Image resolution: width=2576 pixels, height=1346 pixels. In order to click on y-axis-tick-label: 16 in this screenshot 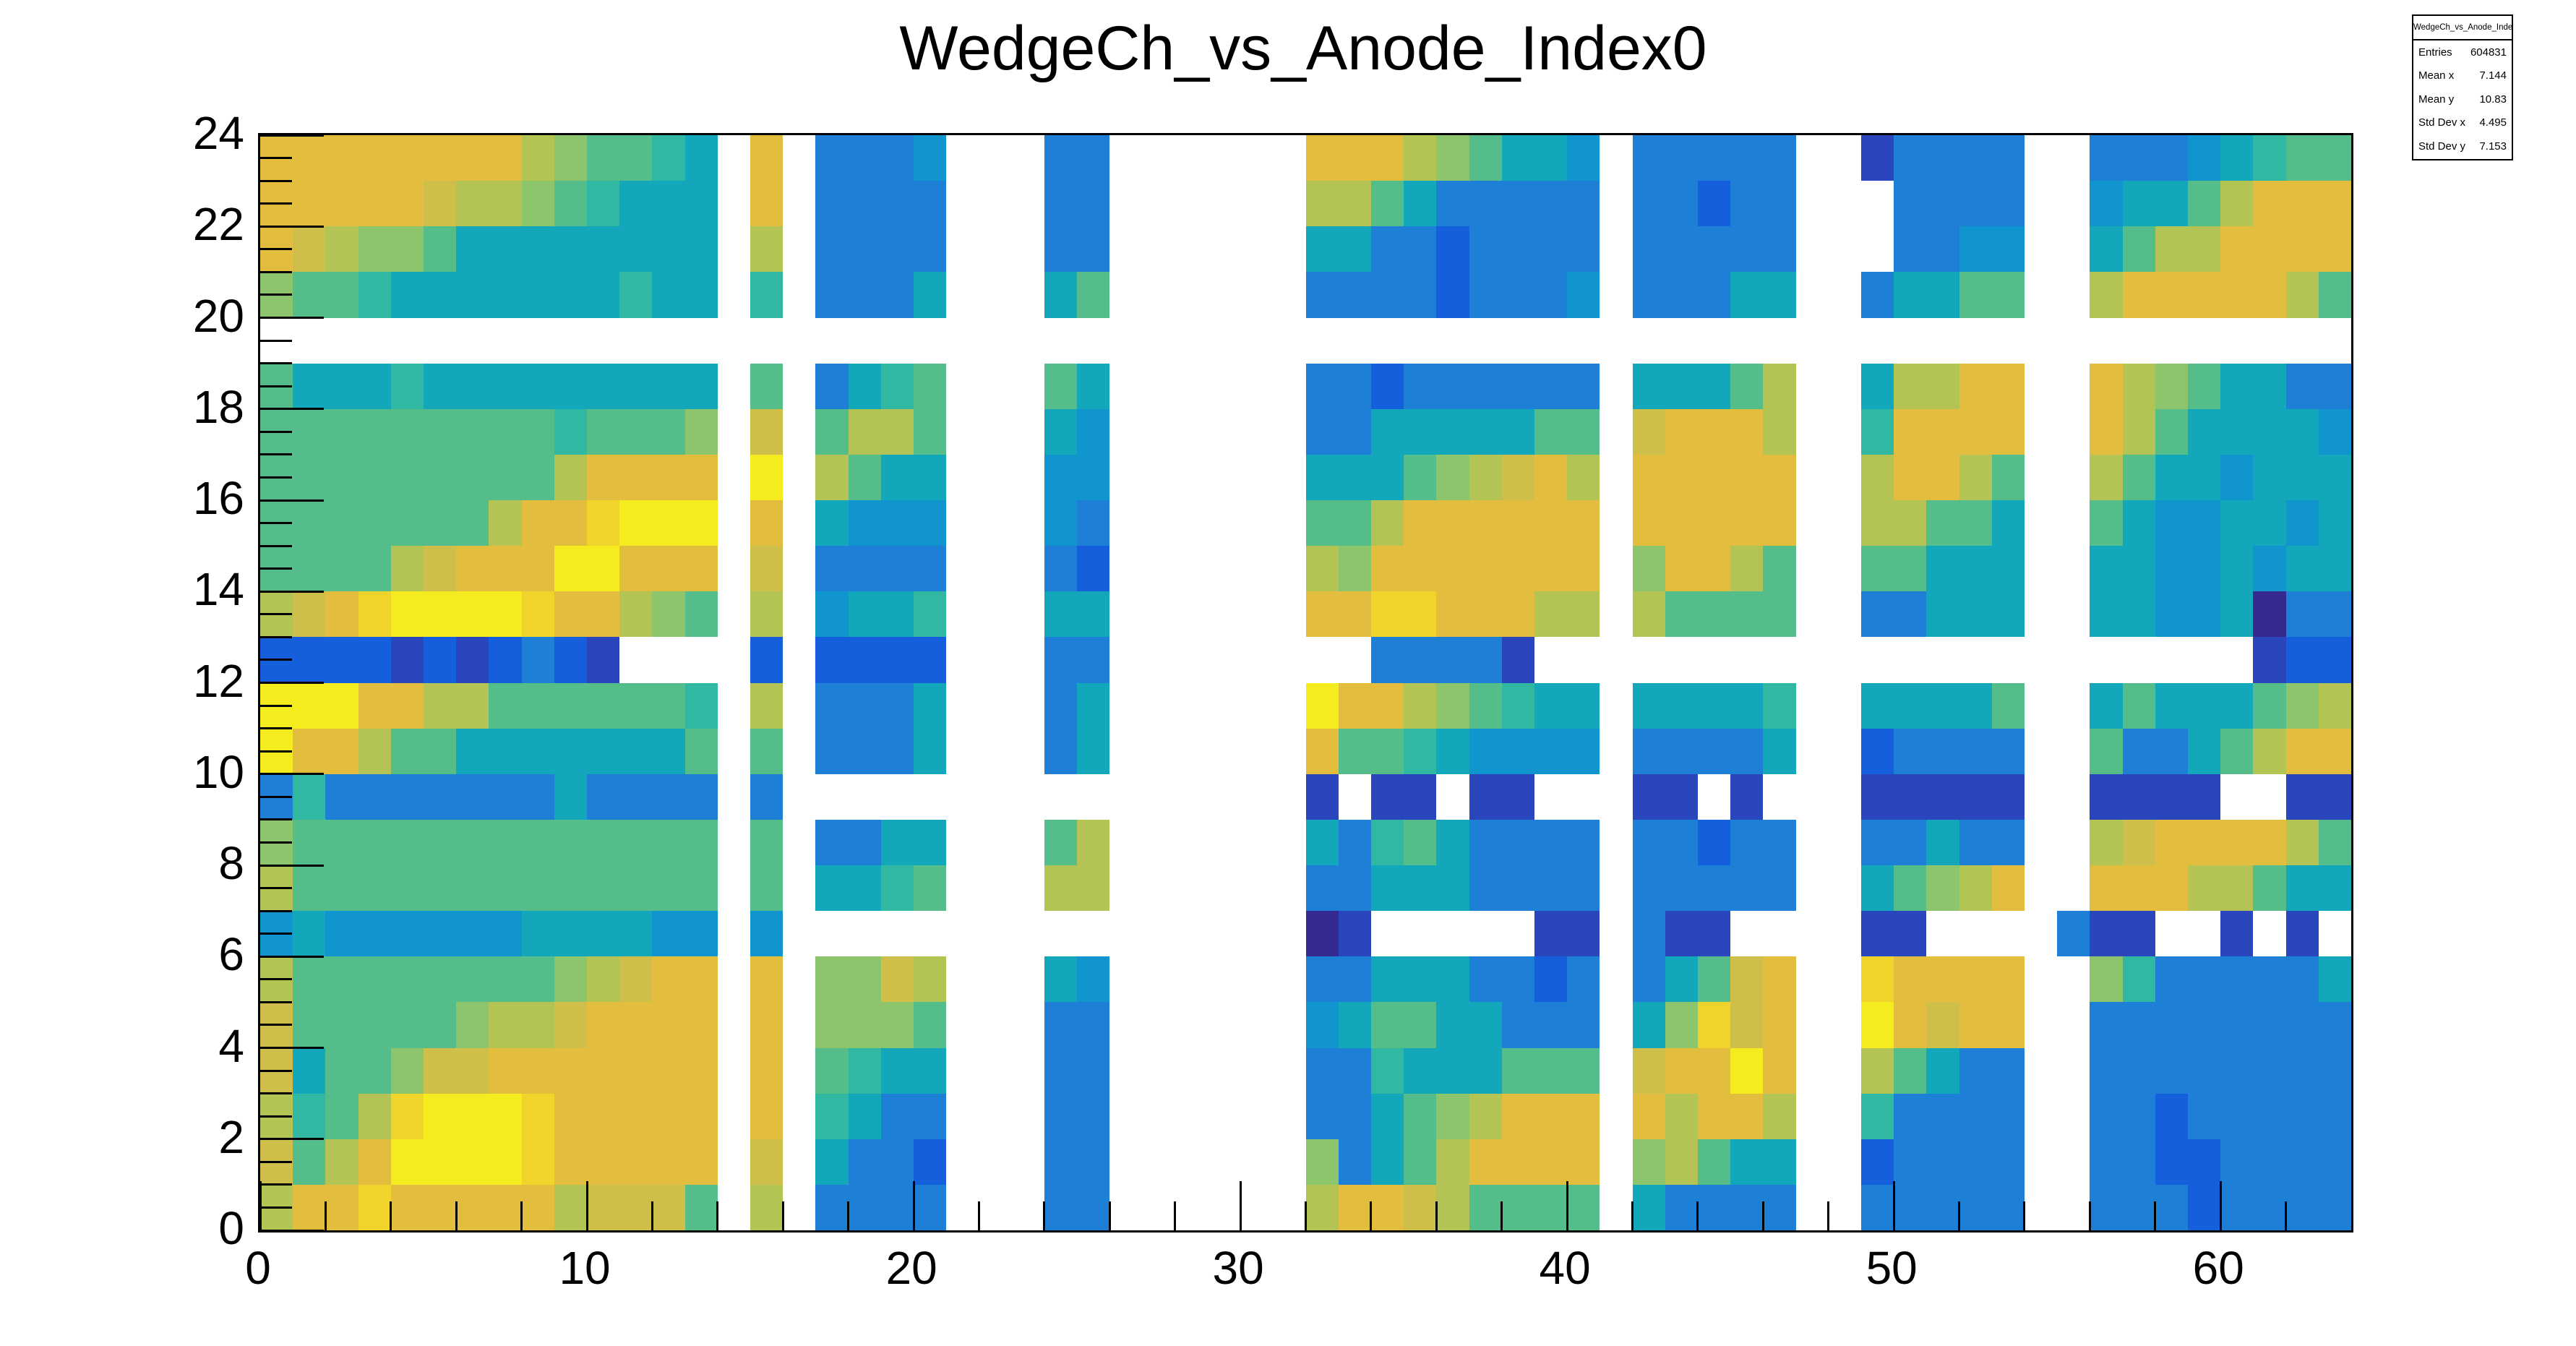, I will do `click(218, 498)`.